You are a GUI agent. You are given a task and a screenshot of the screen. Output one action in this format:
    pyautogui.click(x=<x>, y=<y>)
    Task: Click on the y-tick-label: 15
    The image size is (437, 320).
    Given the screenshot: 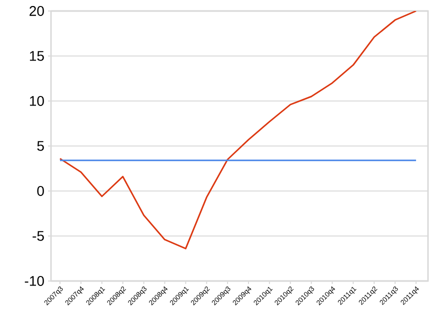 What is the action you would take?
    pyautogui.click(x=37, y=56)
    